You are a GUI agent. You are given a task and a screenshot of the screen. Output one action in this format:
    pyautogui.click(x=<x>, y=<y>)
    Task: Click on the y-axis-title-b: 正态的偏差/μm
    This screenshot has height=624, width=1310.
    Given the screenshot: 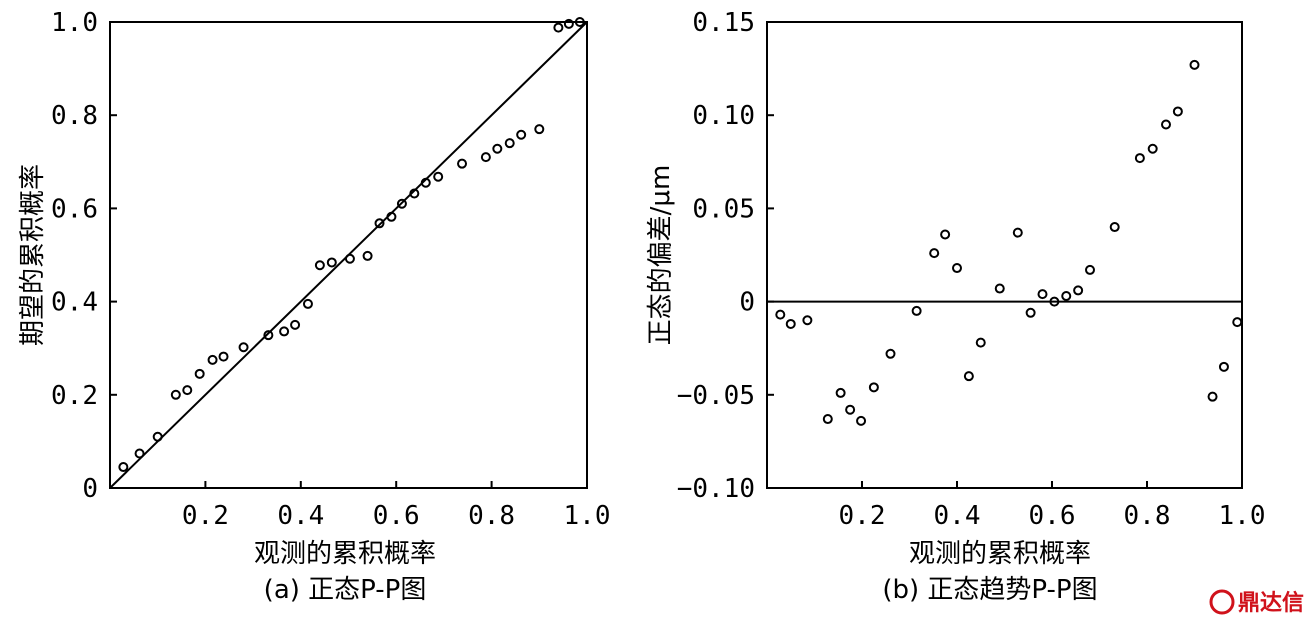 What is the action you would take?
    pyautogui.click(x=661, y=255)
    